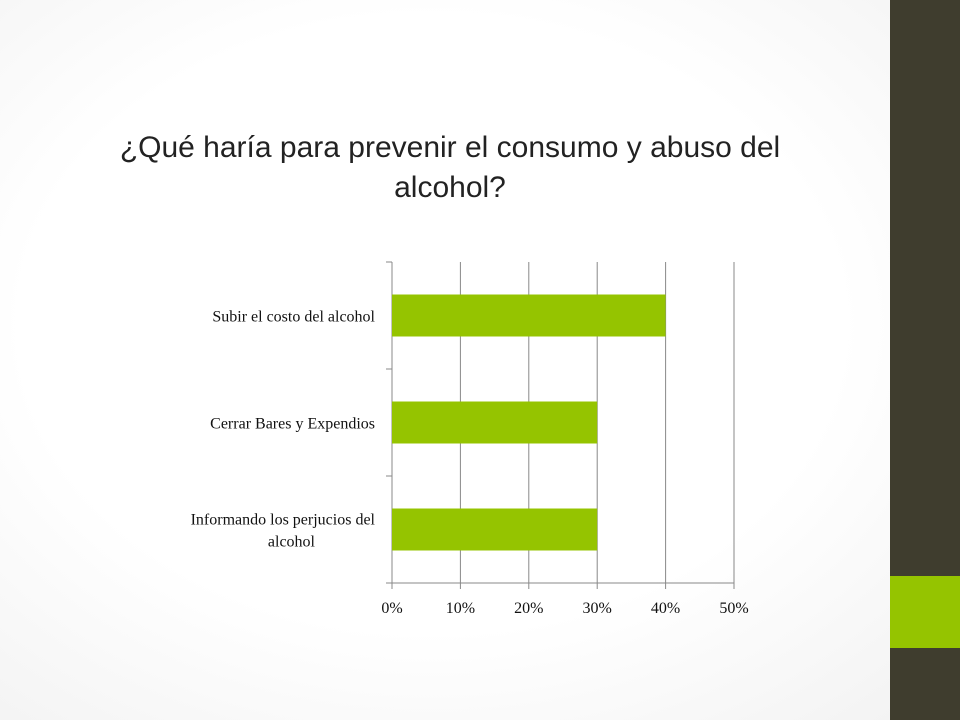  What do you see at coordinates (665, 608) in the screenshot?
I see `x-tick-label: 40%` at bounding box center [665, 608].